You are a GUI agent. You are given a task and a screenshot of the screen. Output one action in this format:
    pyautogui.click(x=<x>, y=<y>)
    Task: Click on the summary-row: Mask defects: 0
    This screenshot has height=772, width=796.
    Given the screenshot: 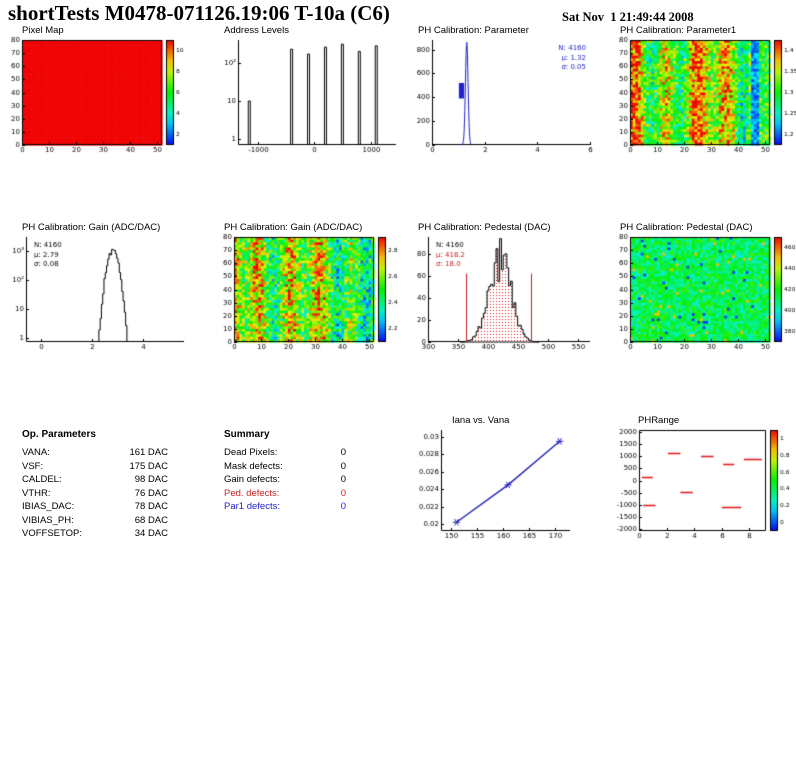 What is the action you would take?
    pyautogui.click(x=285, y=467)
    